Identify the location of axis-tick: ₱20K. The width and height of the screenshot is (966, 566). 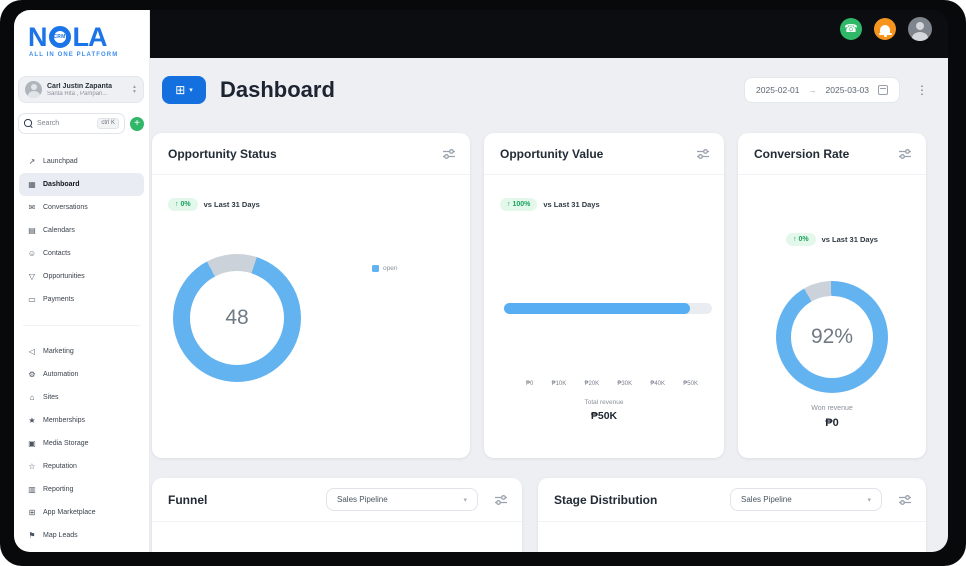
(592, 384).